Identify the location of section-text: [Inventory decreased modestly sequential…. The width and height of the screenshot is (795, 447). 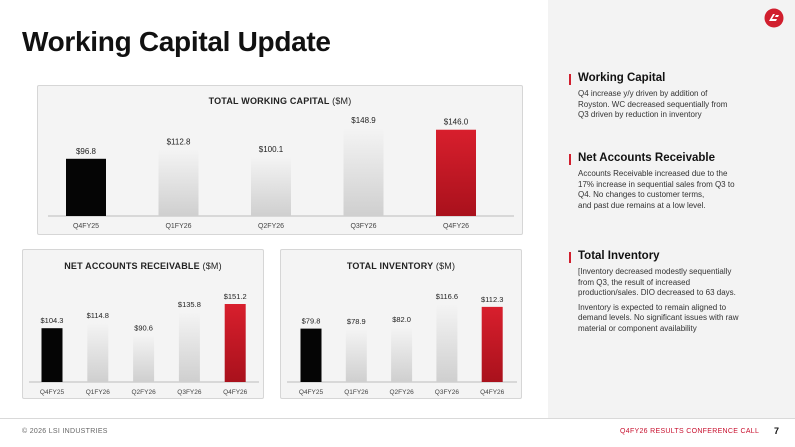
(657, 282).